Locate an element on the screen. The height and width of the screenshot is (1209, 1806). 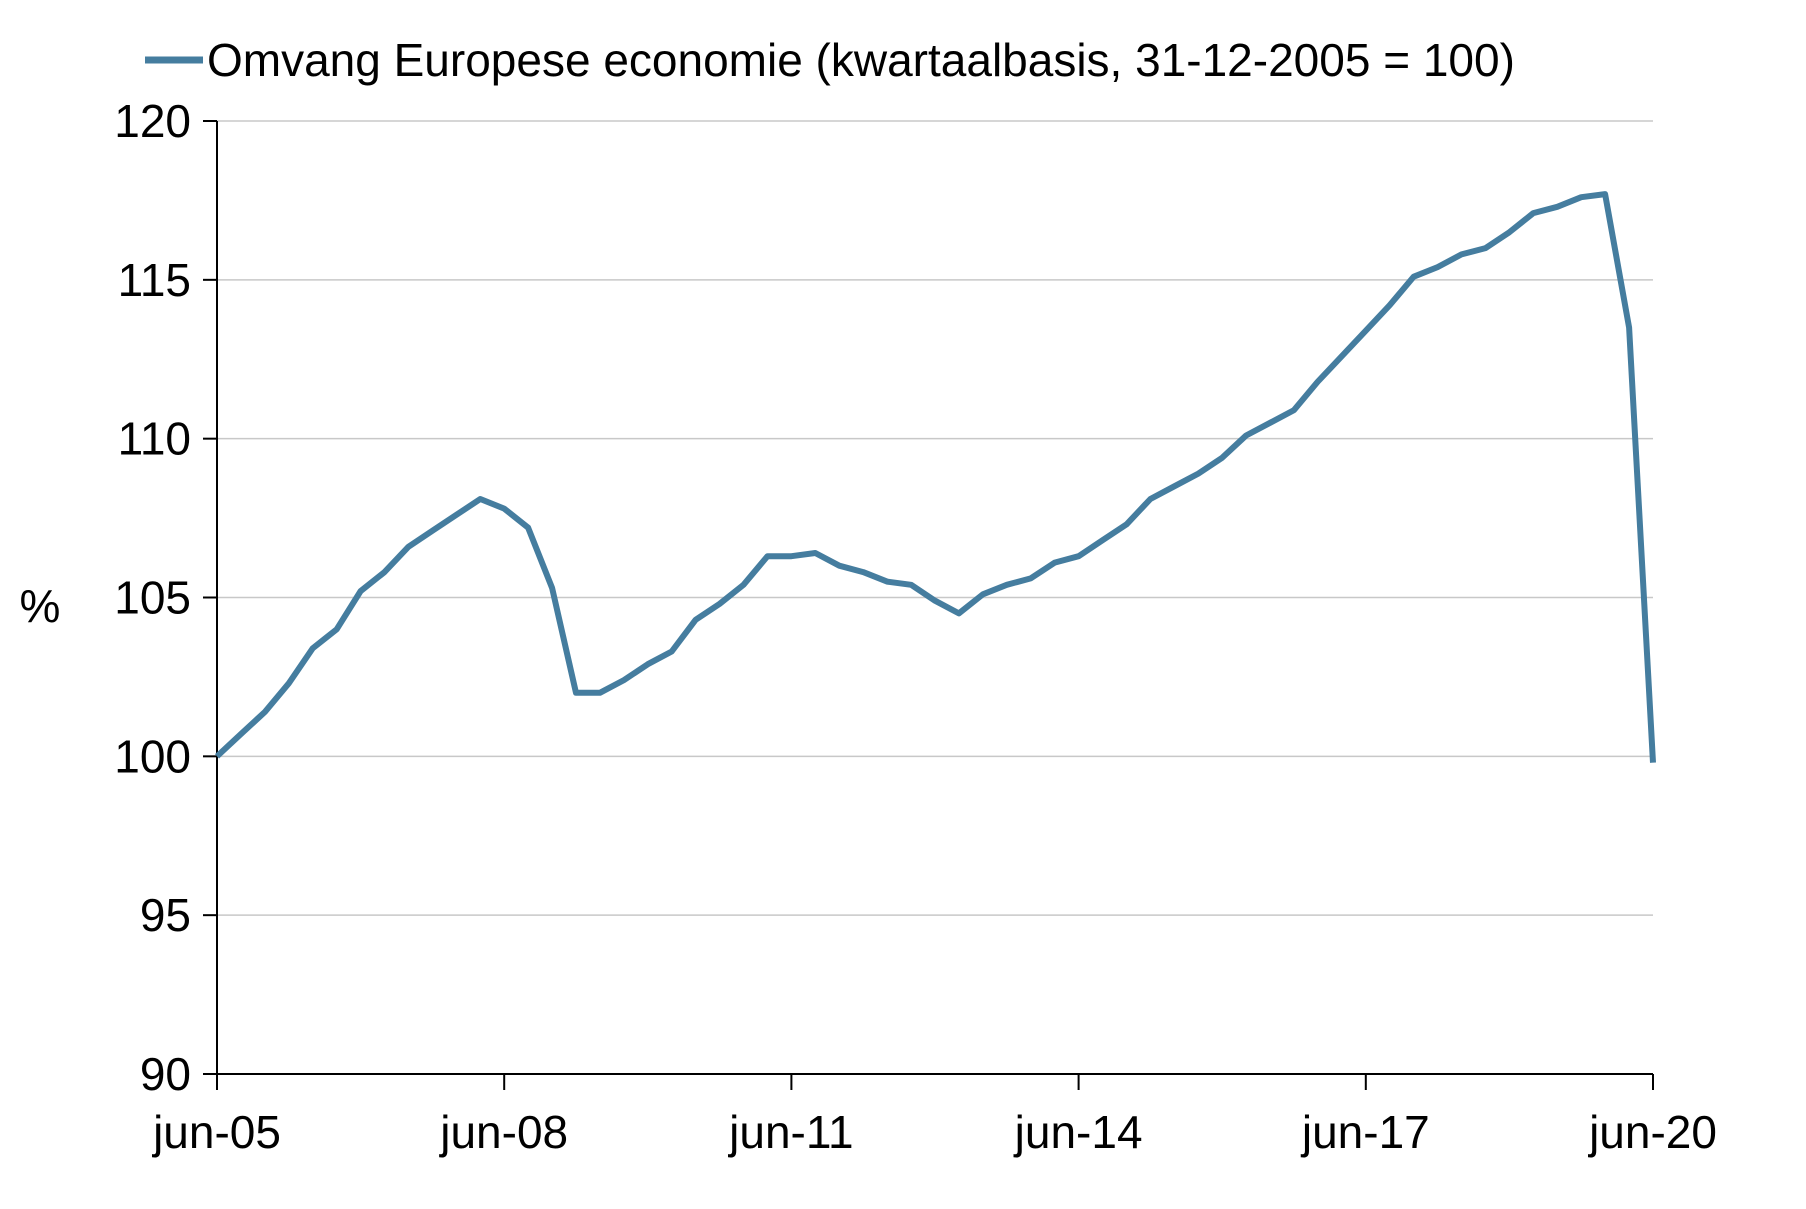
y-tick-label-95: 95 is located at coordinates (165, 915).